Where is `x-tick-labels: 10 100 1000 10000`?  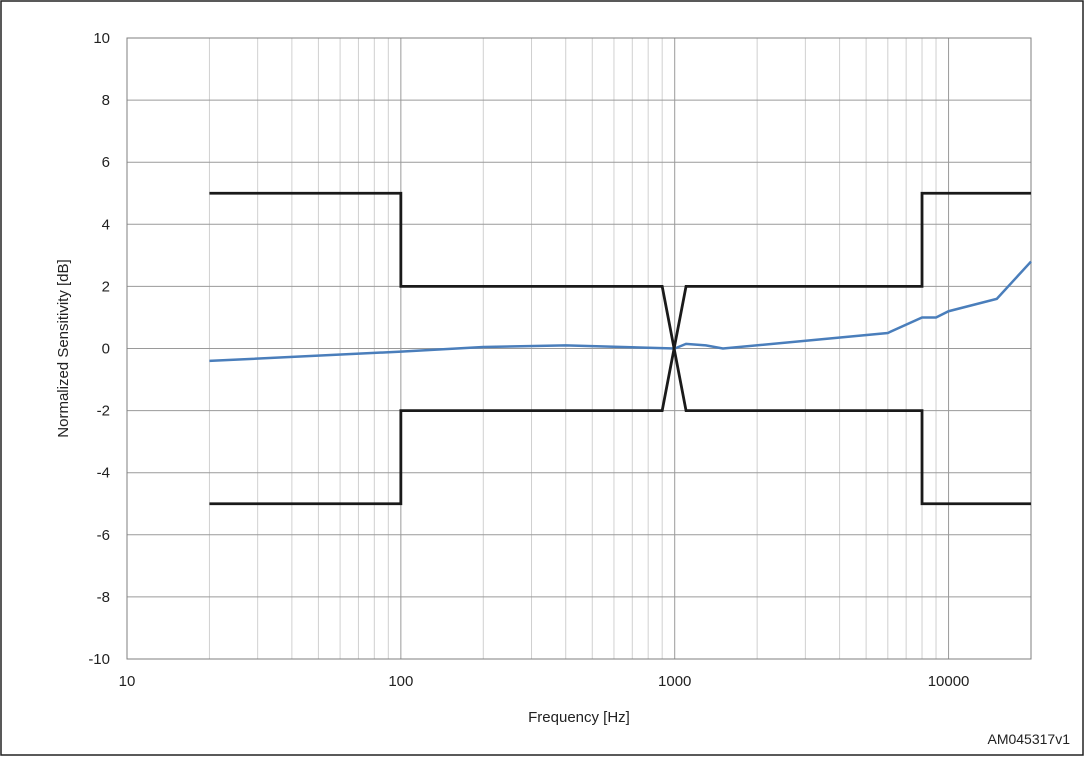 x-tick-labels: 10 100 1000 10000 is located at coordinates (544, 681).